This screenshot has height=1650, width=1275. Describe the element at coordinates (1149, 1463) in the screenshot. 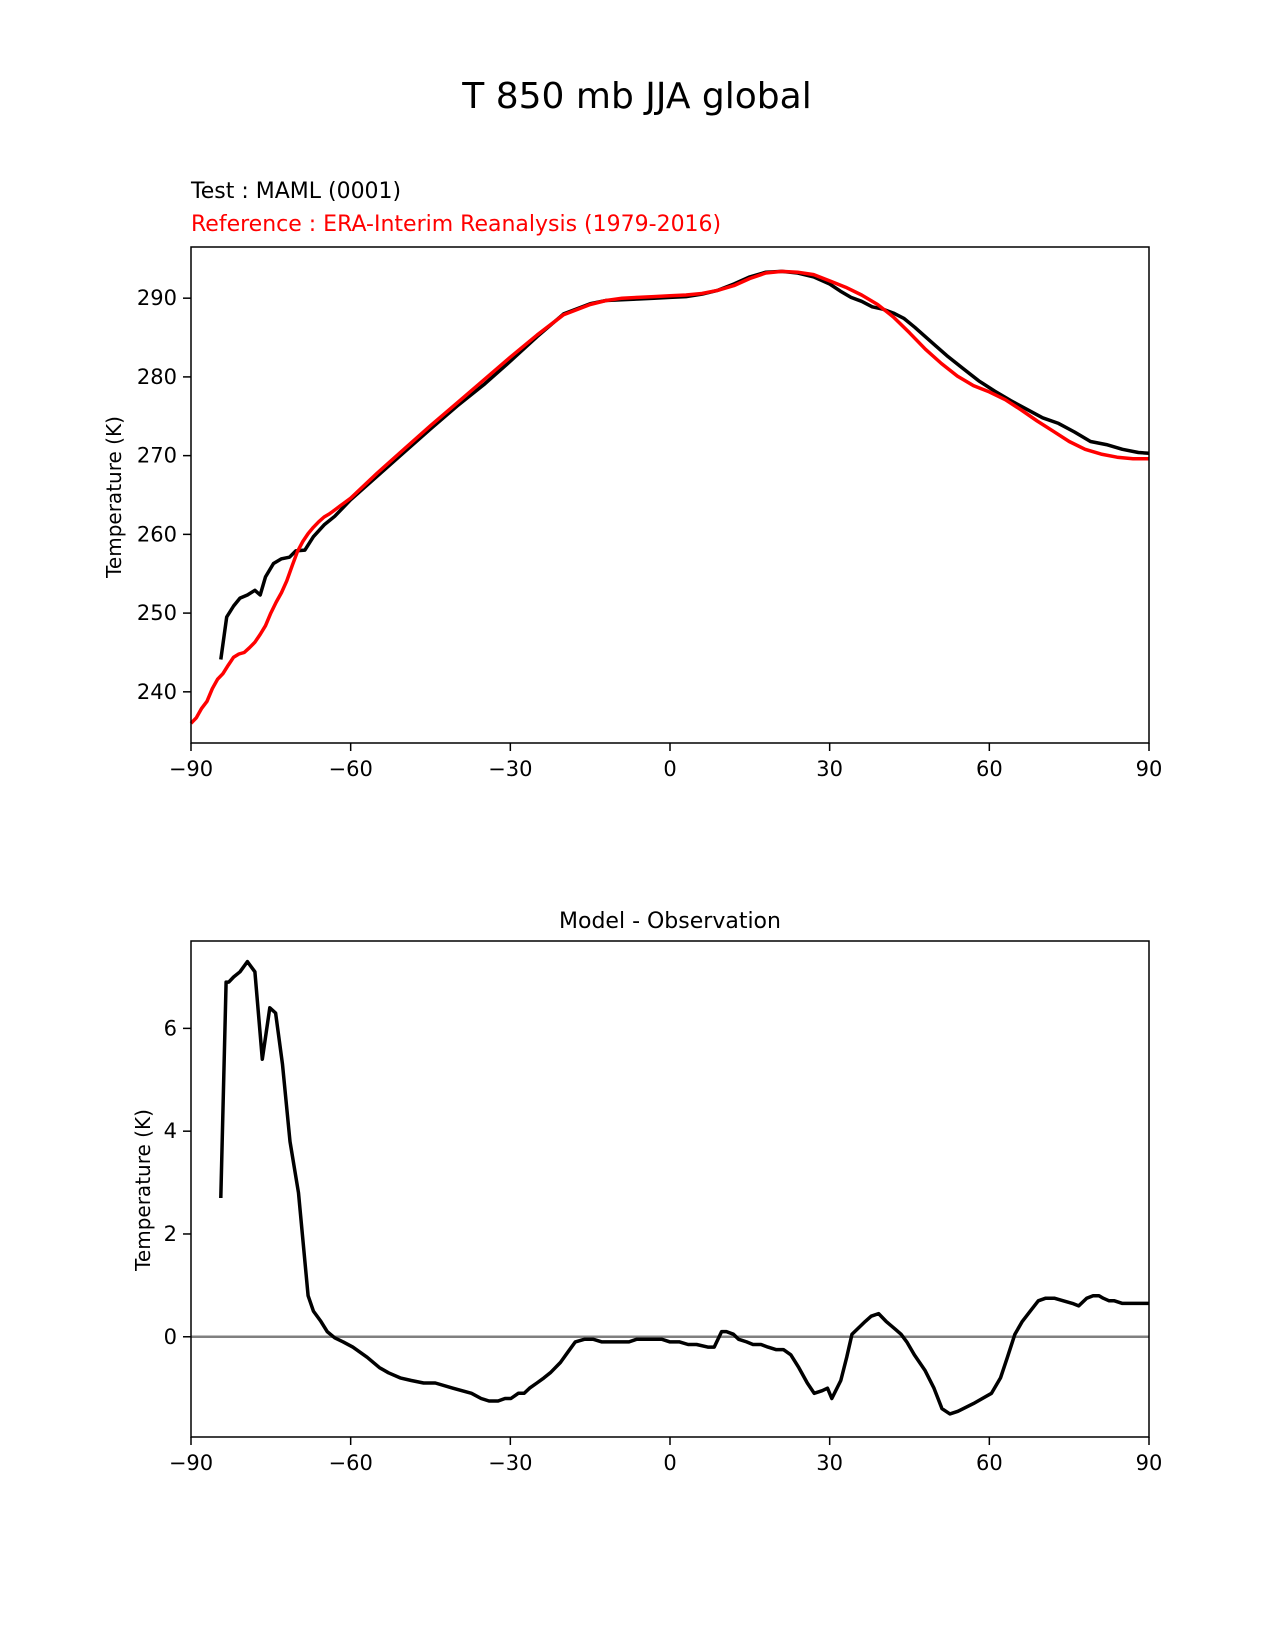

I see `bottom-x-tick-label: 90` at that location.